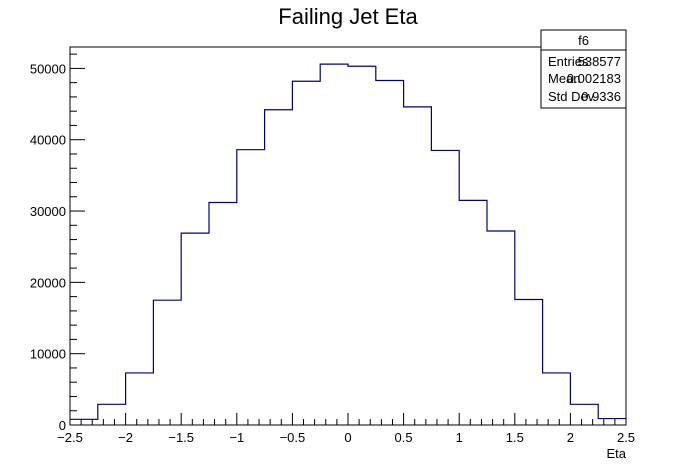 This screenshot has width=696, height=472. Describe the element at coordinates (594, 78) in the screenshot. I see `stats-mean-value: 0.002183` at that location.